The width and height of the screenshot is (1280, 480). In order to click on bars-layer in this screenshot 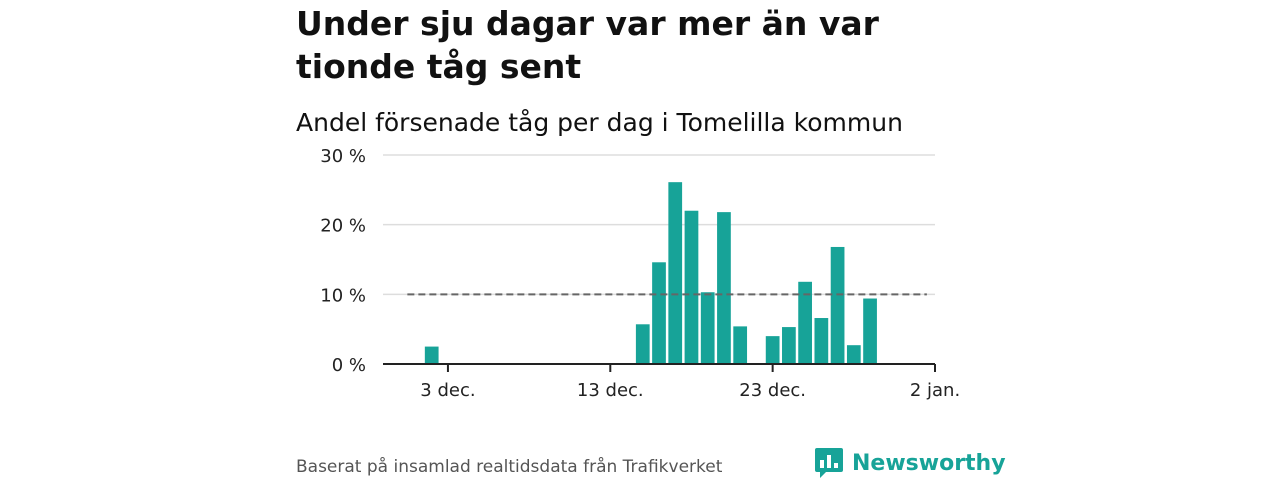, I will do `click(650, 273)`.